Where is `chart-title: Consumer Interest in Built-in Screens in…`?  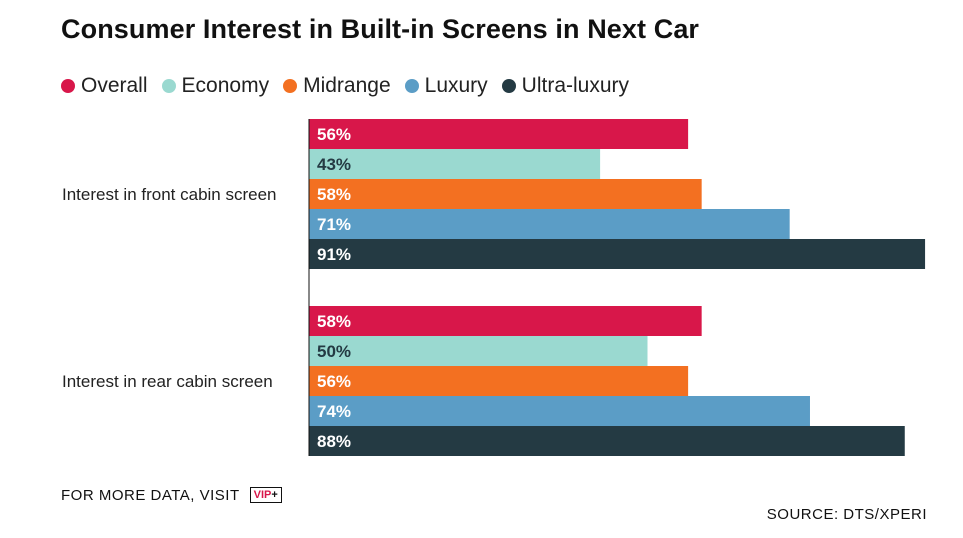
chart-title: Consumer Interest in Built-in Screens in… is located at coordinates (380, 29).